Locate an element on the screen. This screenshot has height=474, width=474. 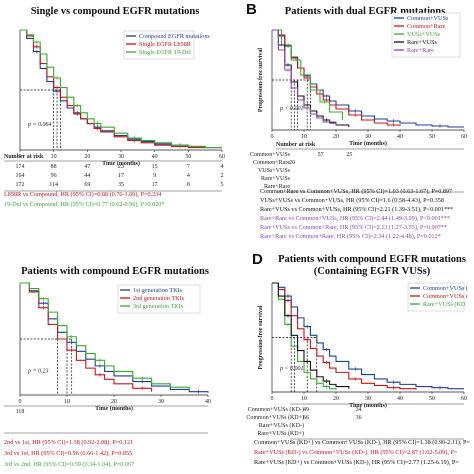
risk-cell: 34 is located at coordinates (359, 410).